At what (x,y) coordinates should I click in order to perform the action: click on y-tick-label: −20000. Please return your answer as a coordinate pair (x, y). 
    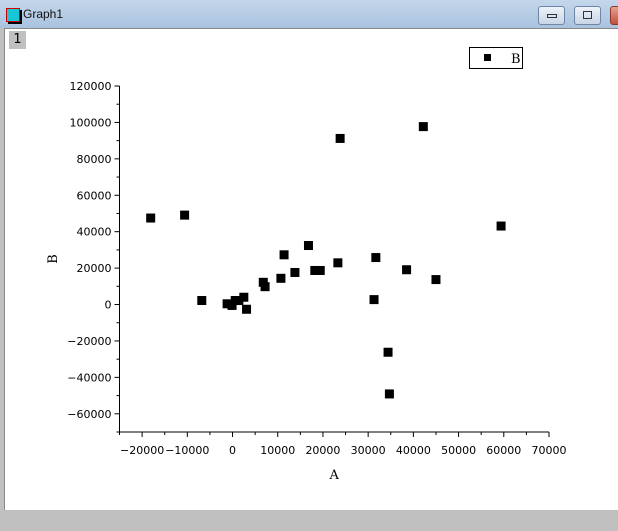
    Looking at the image, I should click on (89, 341).